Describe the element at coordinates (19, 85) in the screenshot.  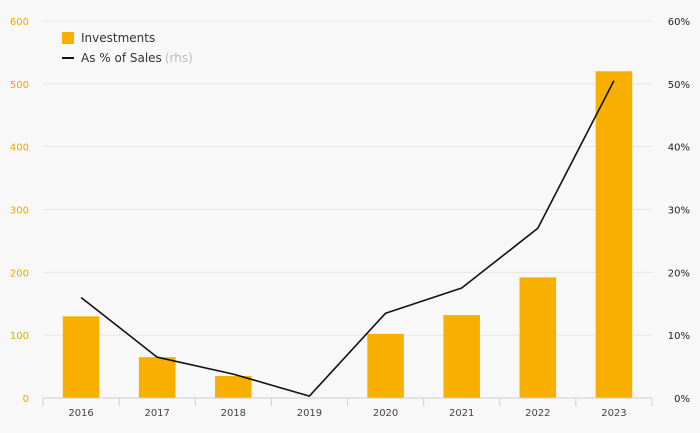
I see `y-left-tick-label: 500` at that location.